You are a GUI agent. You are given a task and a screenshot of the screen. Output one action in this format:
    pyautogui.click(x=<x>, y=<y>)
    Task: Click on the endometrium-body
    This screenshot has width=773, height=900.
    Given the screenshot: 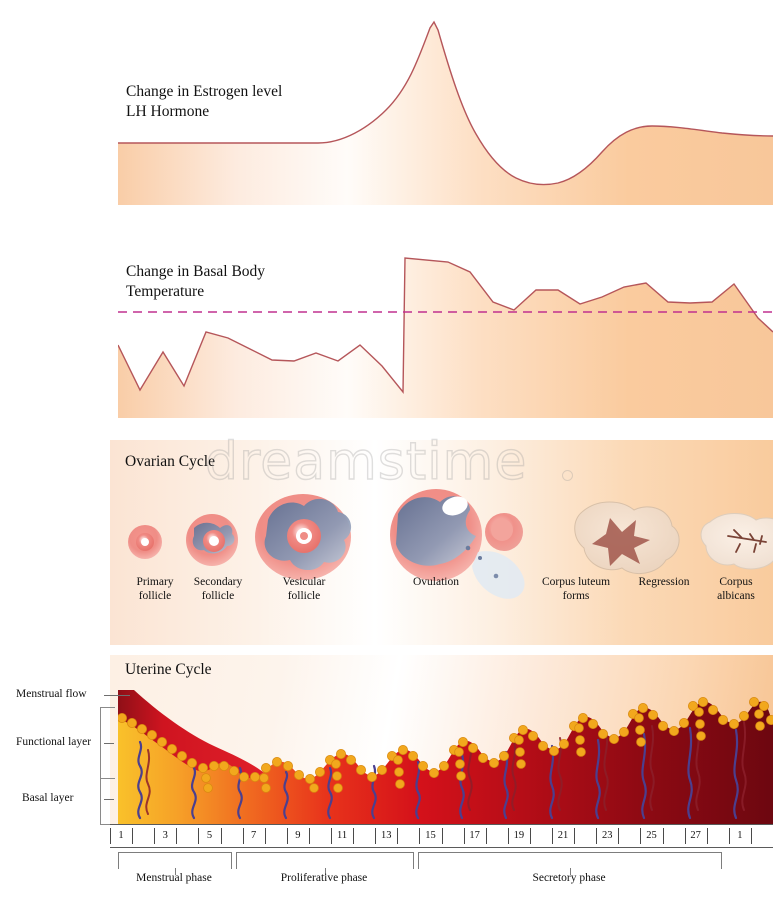 What is the action you would take?
    pyautogui.click(x=445, y=762)
    